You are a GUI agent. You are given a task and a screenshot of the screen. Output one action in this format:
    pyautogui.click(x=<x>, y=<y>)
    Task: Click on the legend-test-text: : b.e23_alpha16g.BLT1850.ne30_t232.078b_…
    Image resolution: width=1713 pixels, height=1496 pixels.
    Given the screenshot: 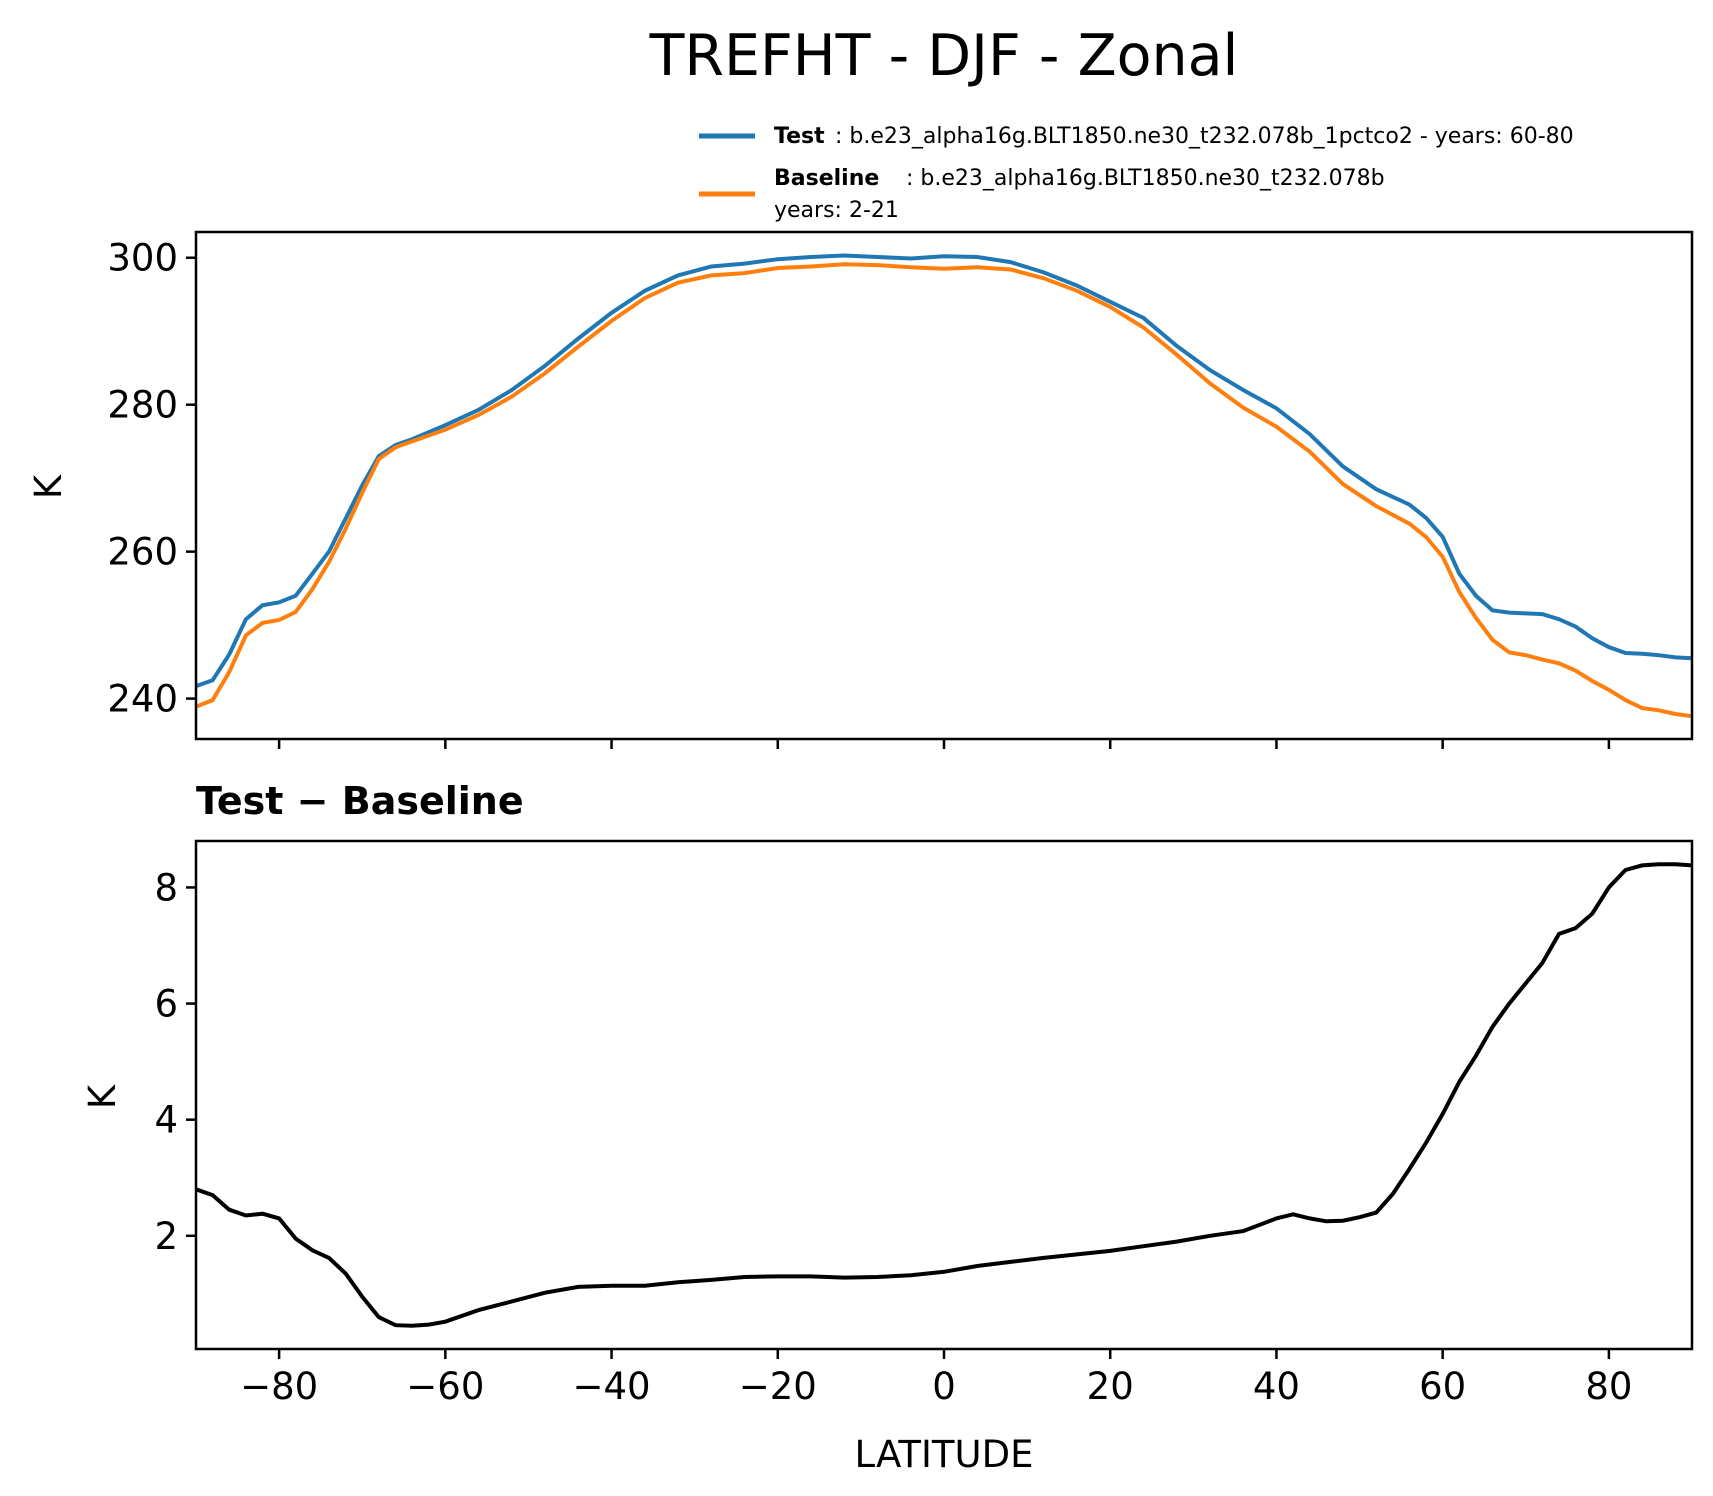 What is the action you would take?
    pyautogui.click(x=1204, y=136)
    